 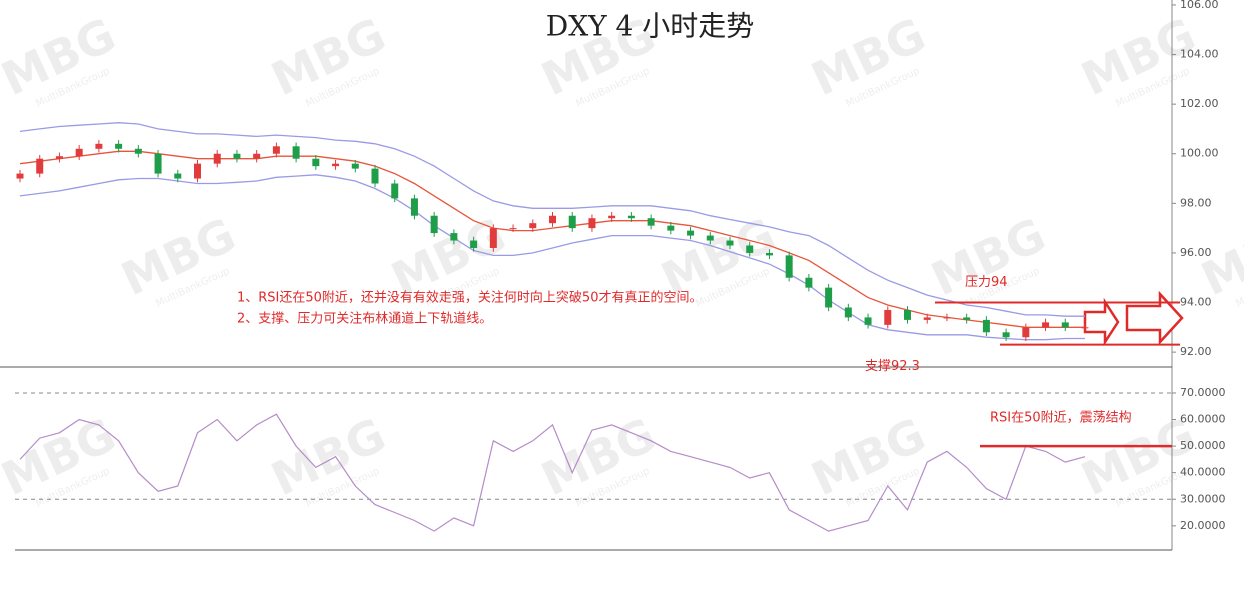 I want to click on annotation: 2、支撑、压力可关注布林通道上下轨道线。, so click(x=364, y=319).